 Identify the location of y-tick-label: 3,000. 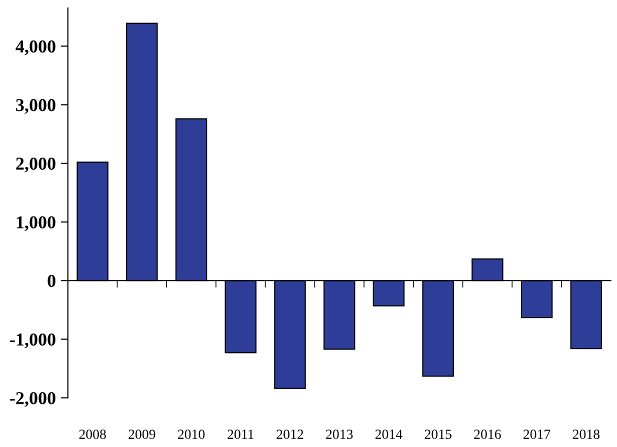
(36, 106).